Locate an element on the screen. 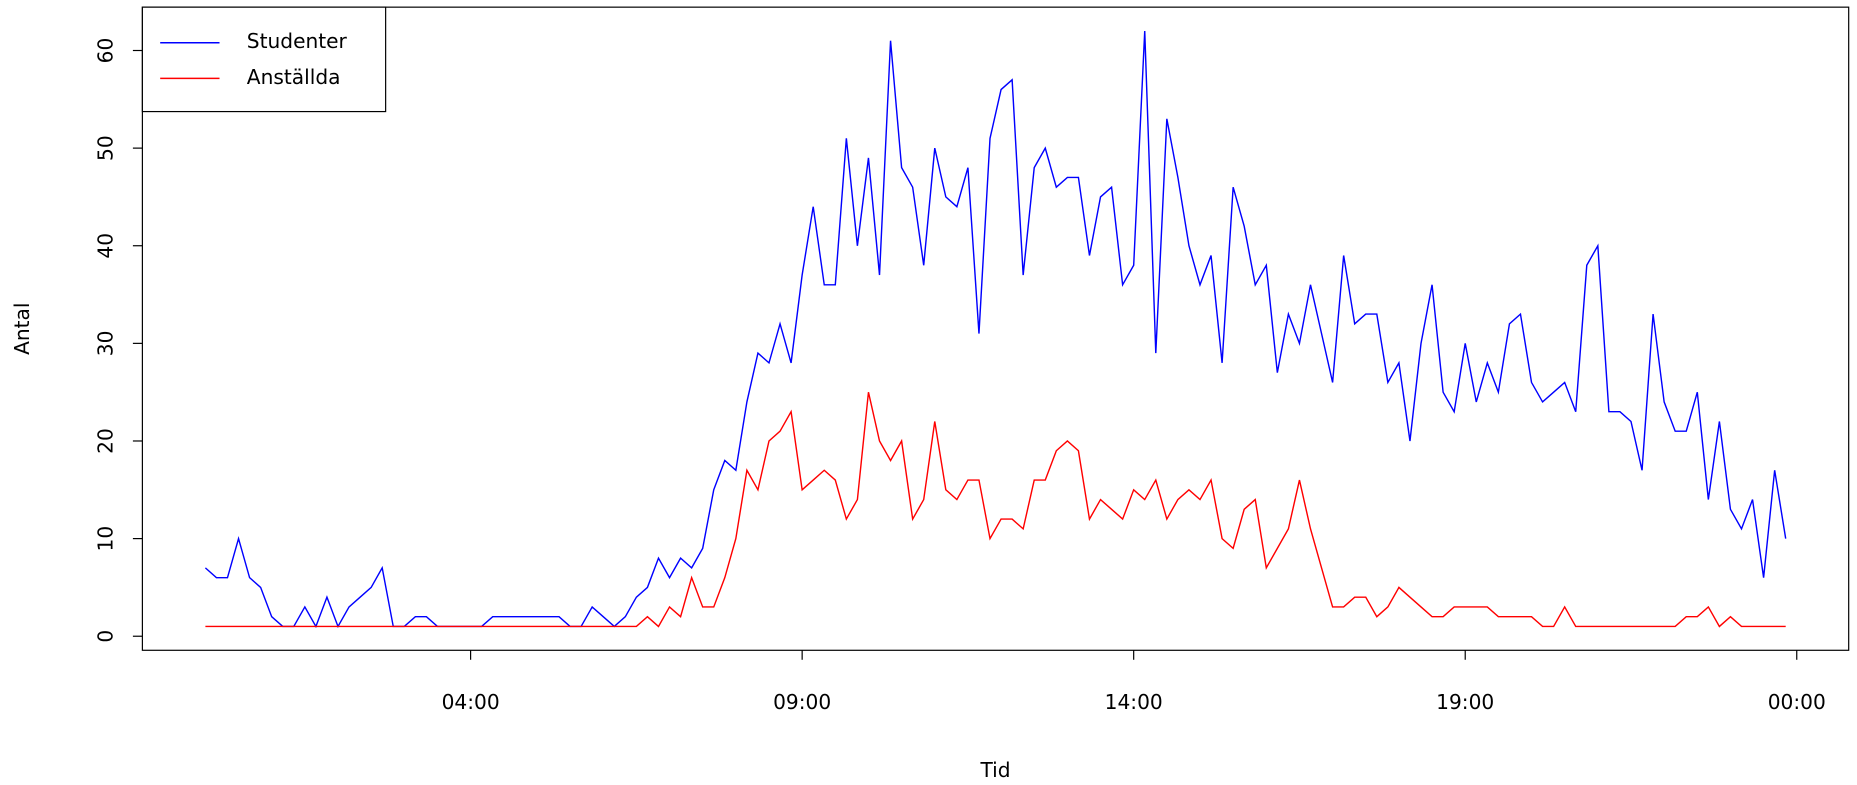 Image resolution: width=1857 pixels, height=785 pixels. y-tick-label: 30 is located at coordinates (105, 344).